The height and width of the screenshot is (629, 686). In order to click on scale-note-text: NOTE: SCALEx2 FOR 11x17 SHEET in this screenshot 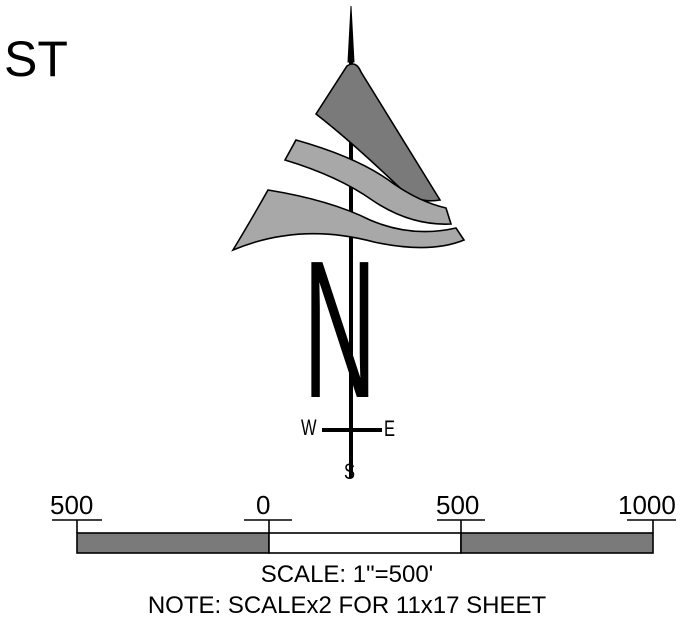, I will do `click(347, 605)`.